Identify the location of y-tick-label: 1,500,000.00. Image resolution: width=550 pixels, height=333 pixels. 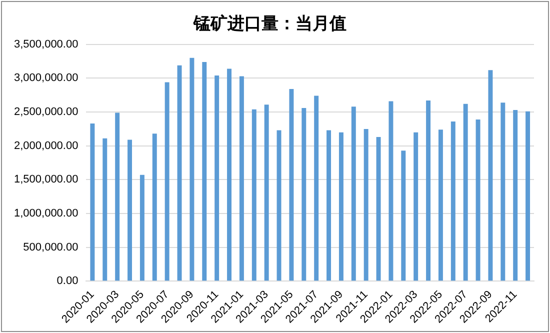
(46, 180).